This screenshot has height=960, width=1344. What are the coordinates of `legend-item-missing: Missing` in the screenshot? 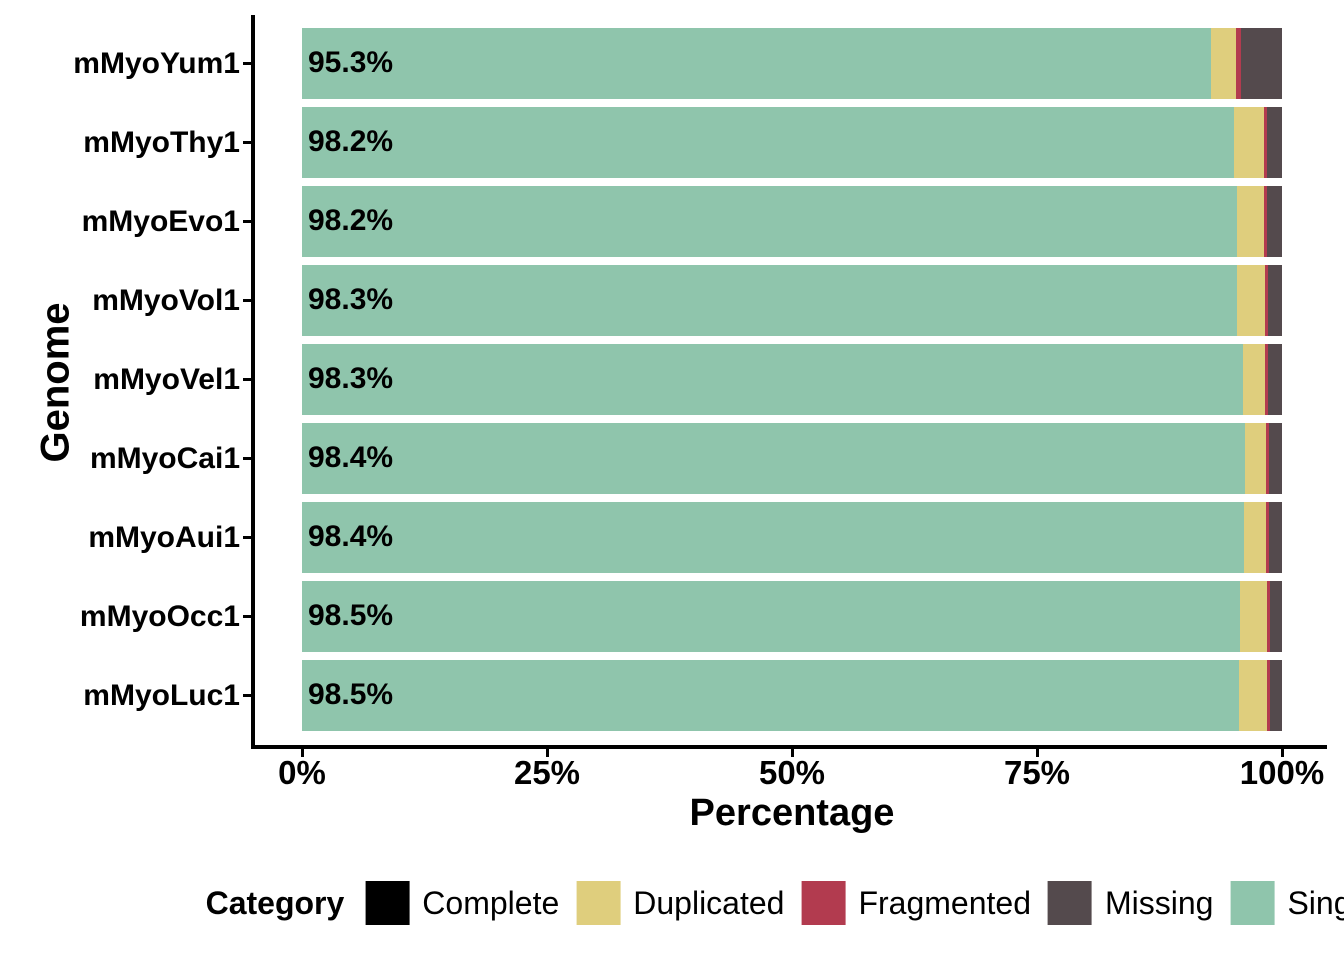 It's located at (1130, 903).